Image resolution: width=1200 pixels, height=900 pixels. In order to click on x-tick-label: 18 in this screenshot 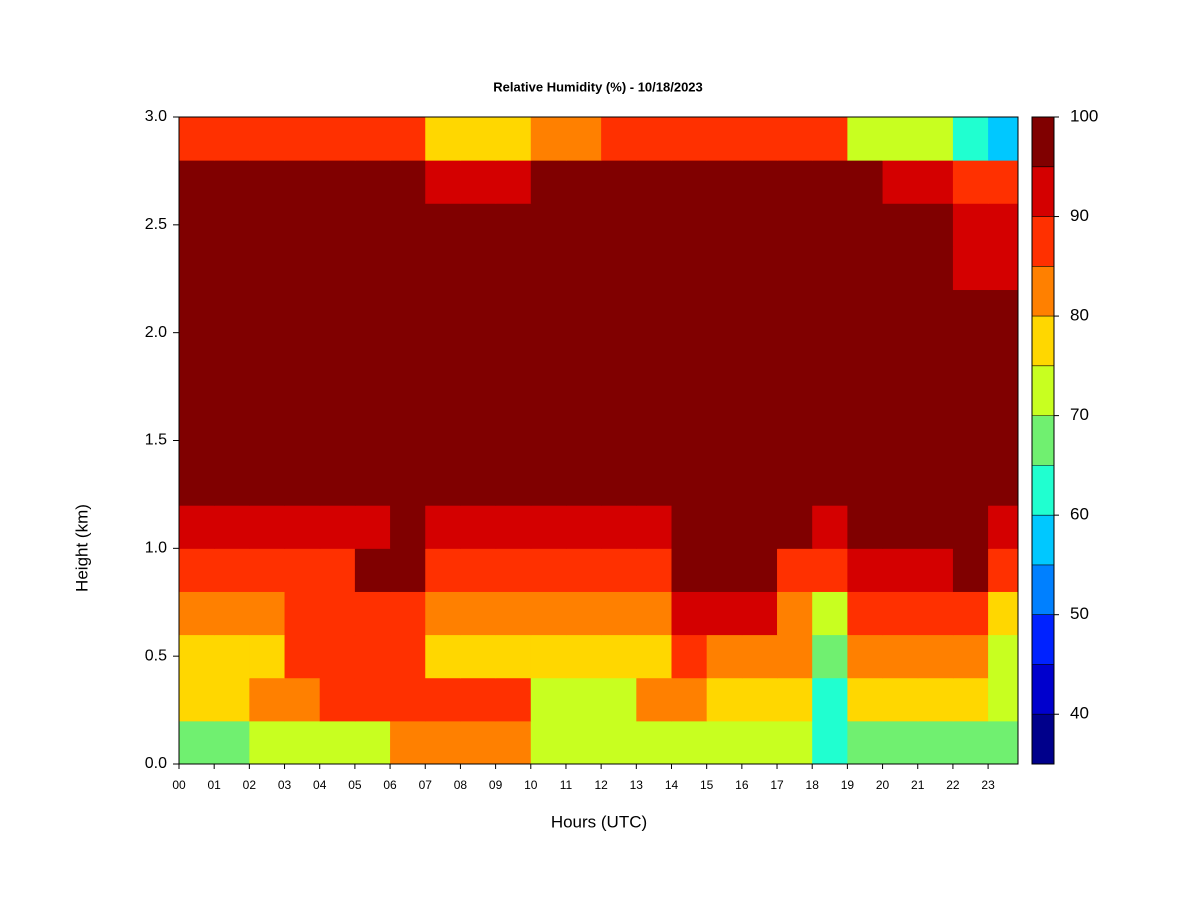, I will do `click(813, 785)`.